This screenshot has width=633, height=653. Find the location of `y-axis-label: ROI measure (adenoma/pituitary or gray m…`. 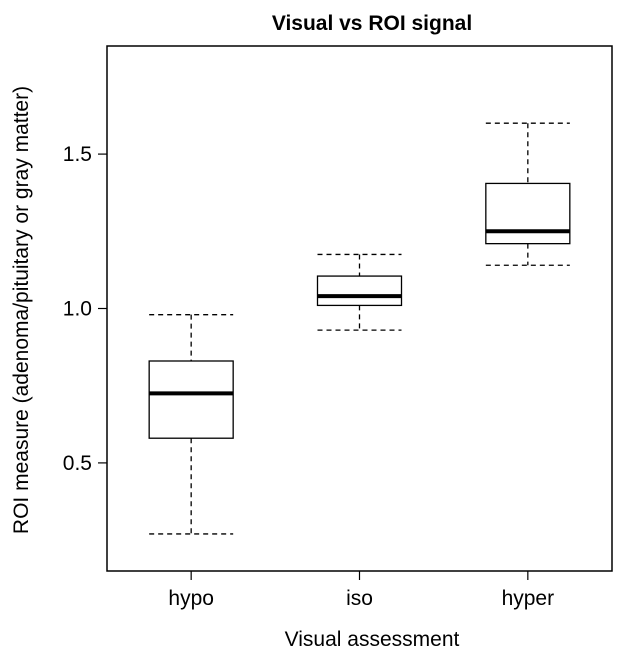

y-axis-label: ROI measure (adenoma/pituitary or gray m… is located at coordinates (21, 310).